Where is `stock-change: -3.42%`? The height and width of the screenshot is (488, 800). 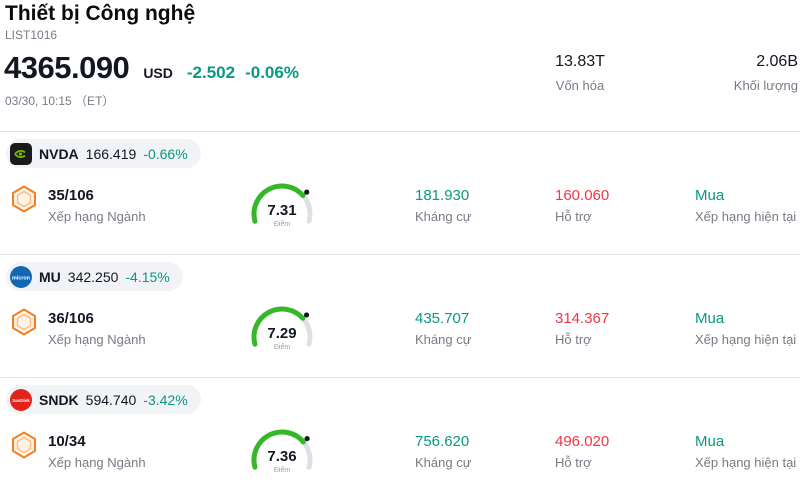
stock-change: -3.42% is located at coordinates (165, 399).